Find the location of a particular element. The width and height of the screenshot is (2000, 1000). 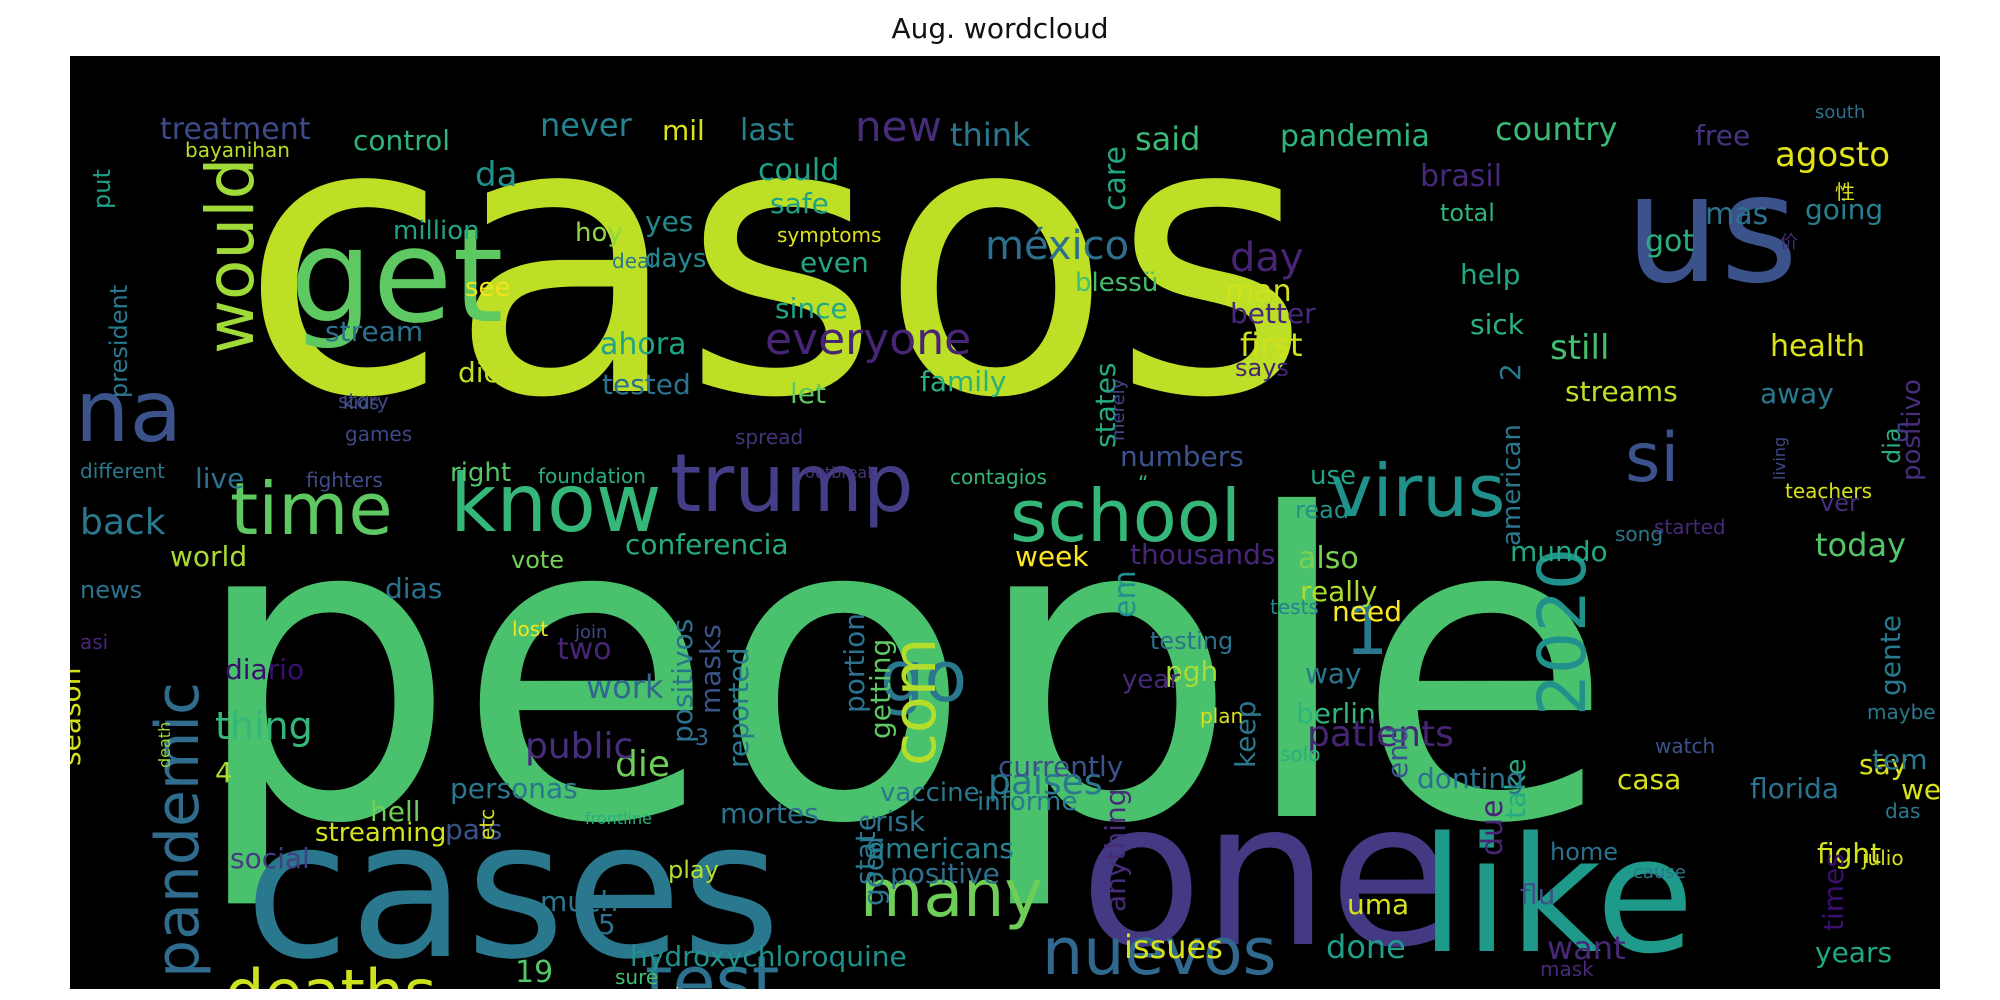

word-10: school is located at coordinates (1125, 516).